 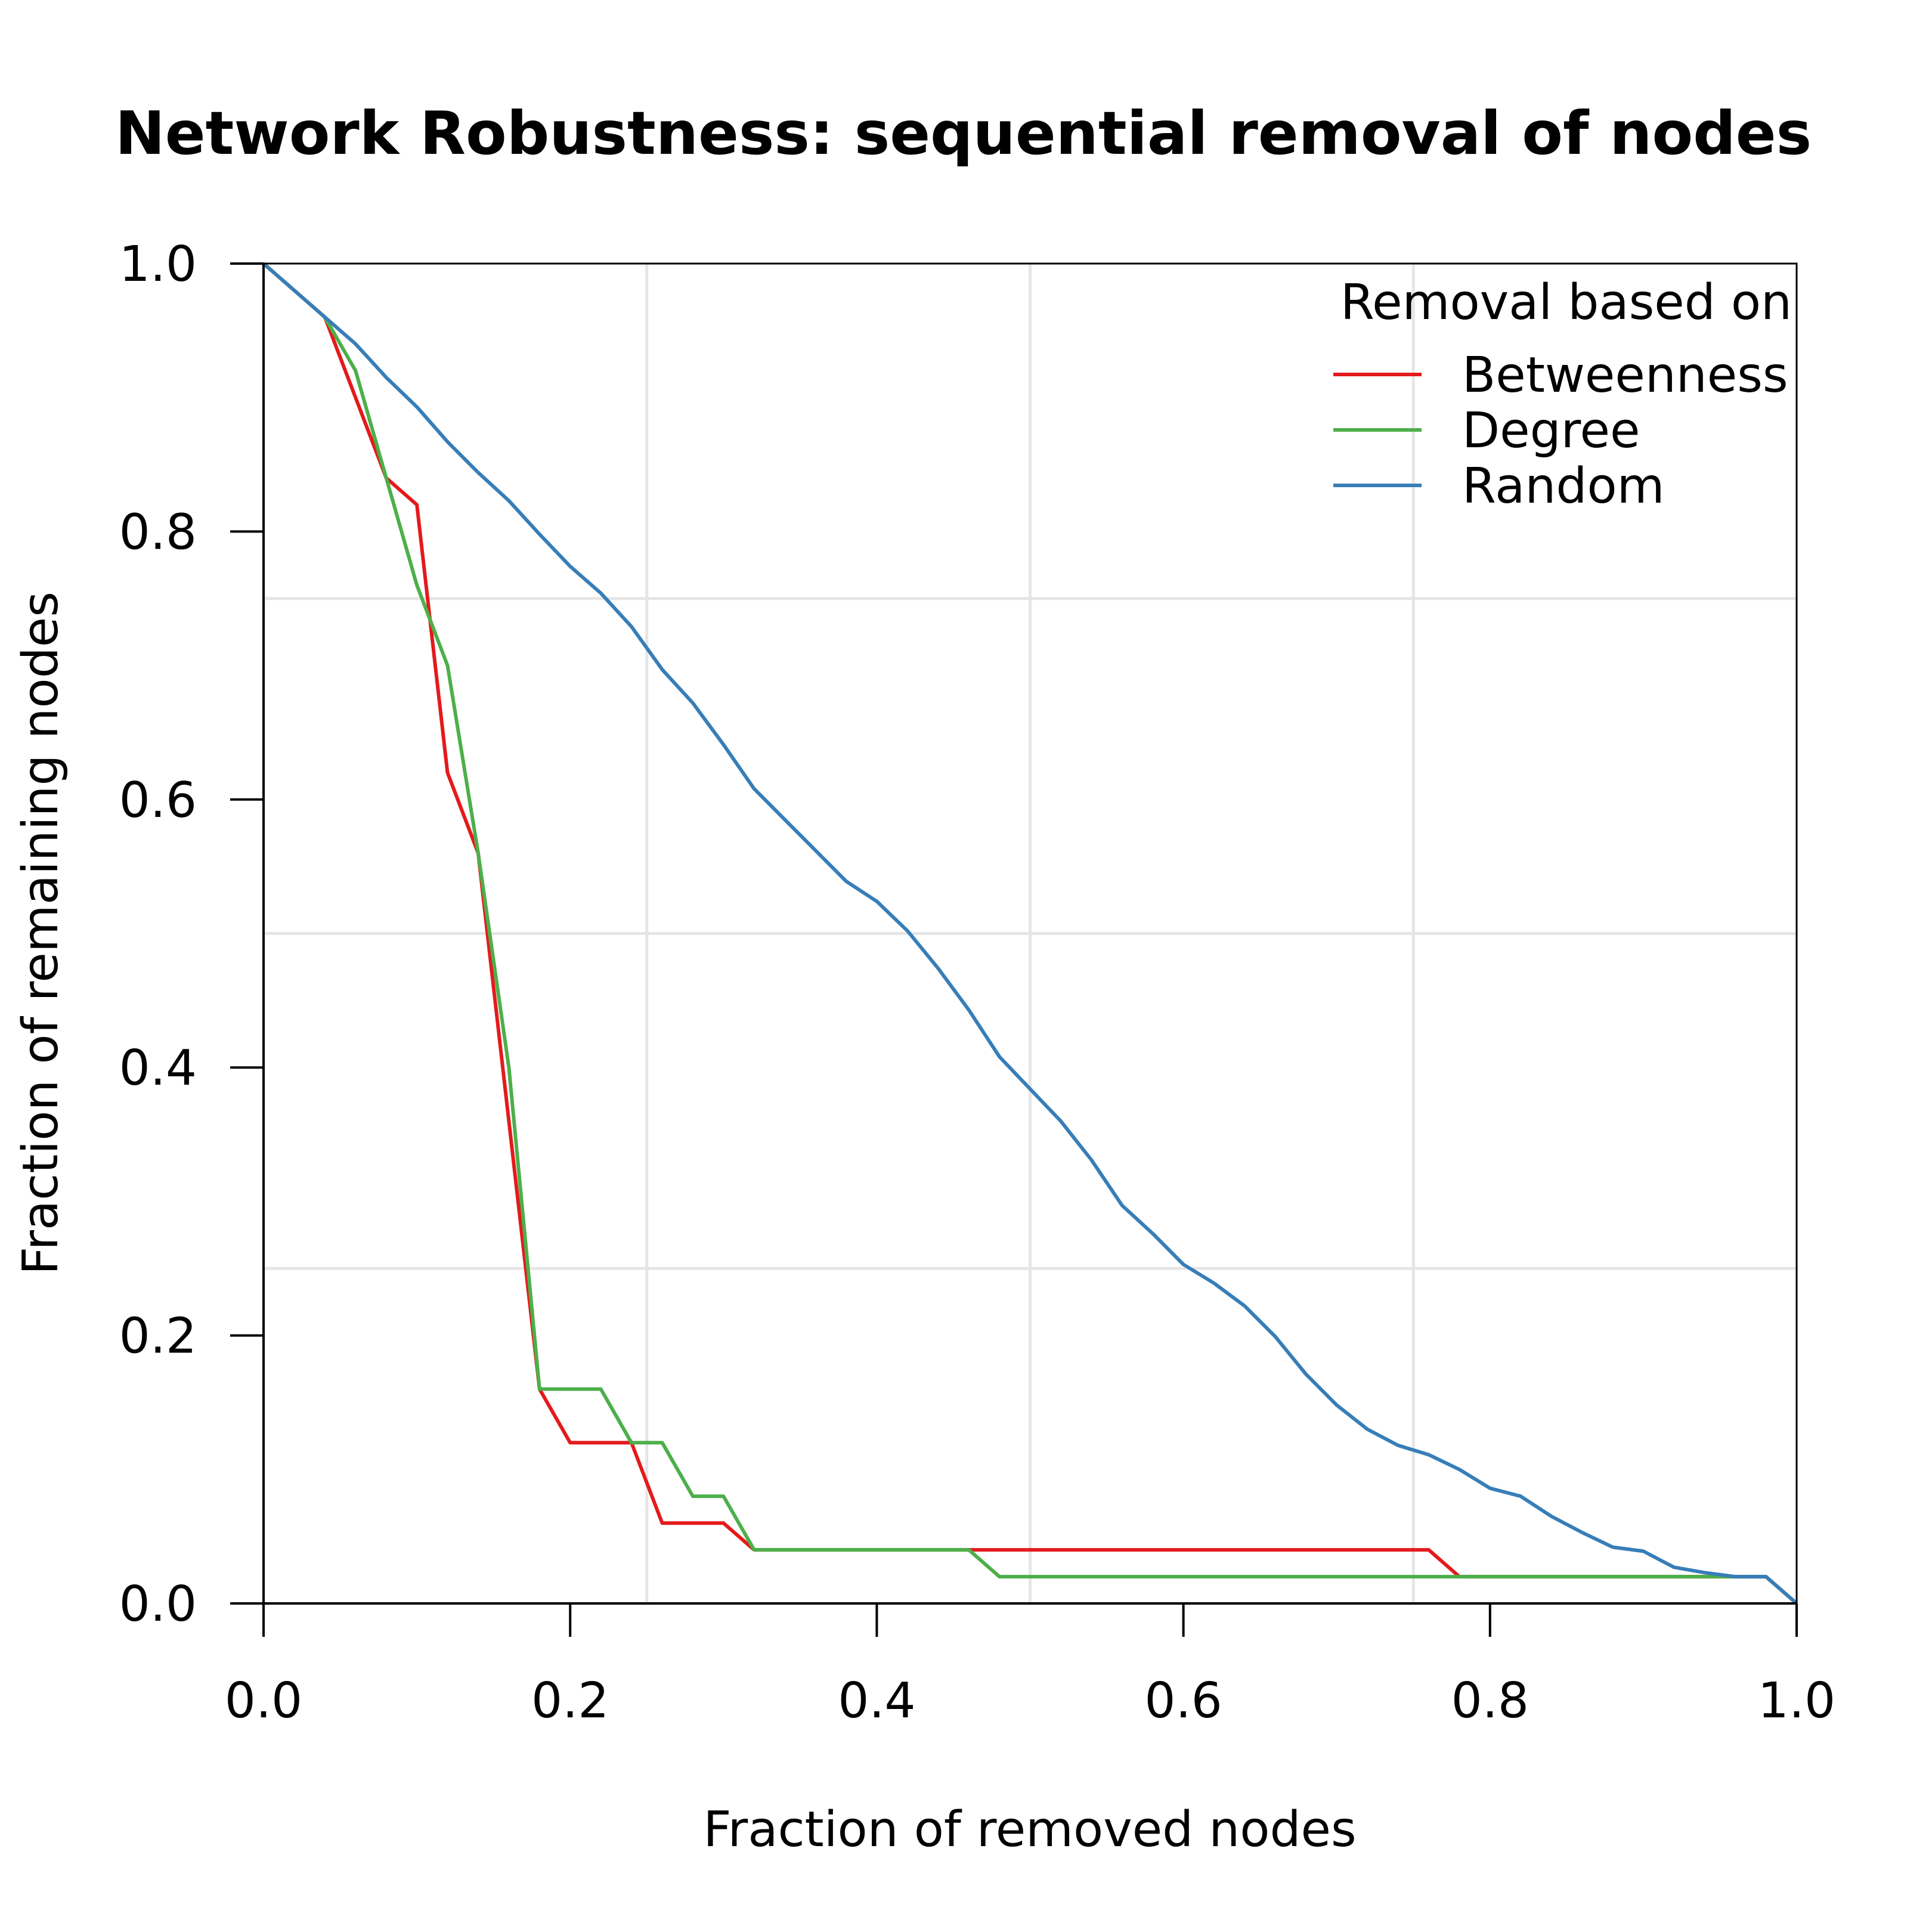 What do you see at coordinates (1564, 487) in the screenshot?
I see `legend-label-random: Random` at bounding box center [1564, 487].